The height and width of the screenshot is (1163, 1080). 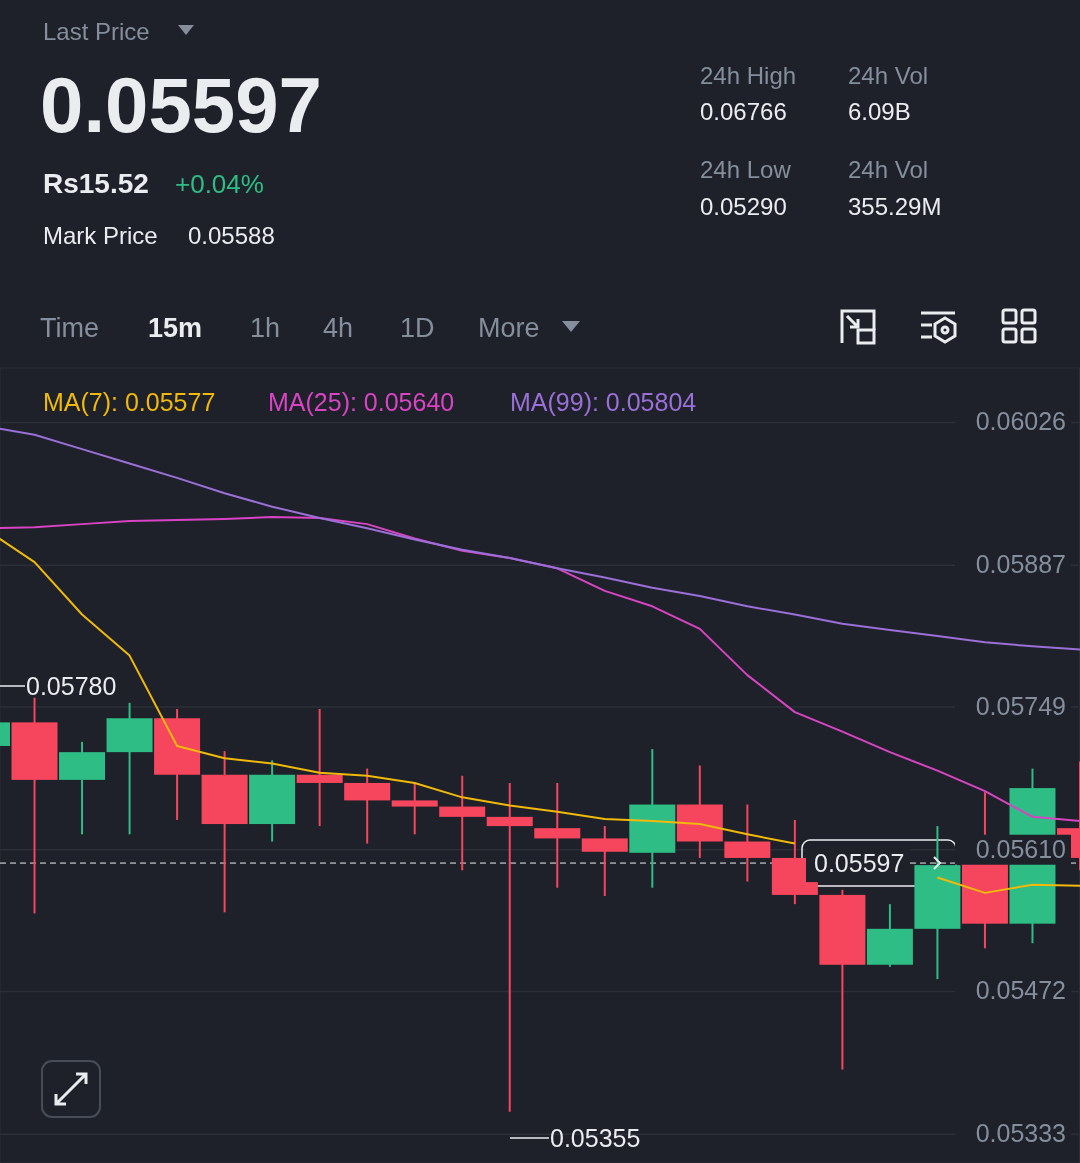 I want to click on y-tick-label: 0.06026, so click(x=1020, y=421).